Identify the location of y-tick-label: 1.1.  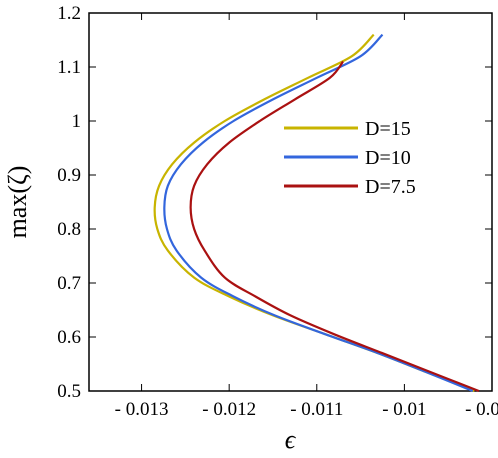
(69, 67).